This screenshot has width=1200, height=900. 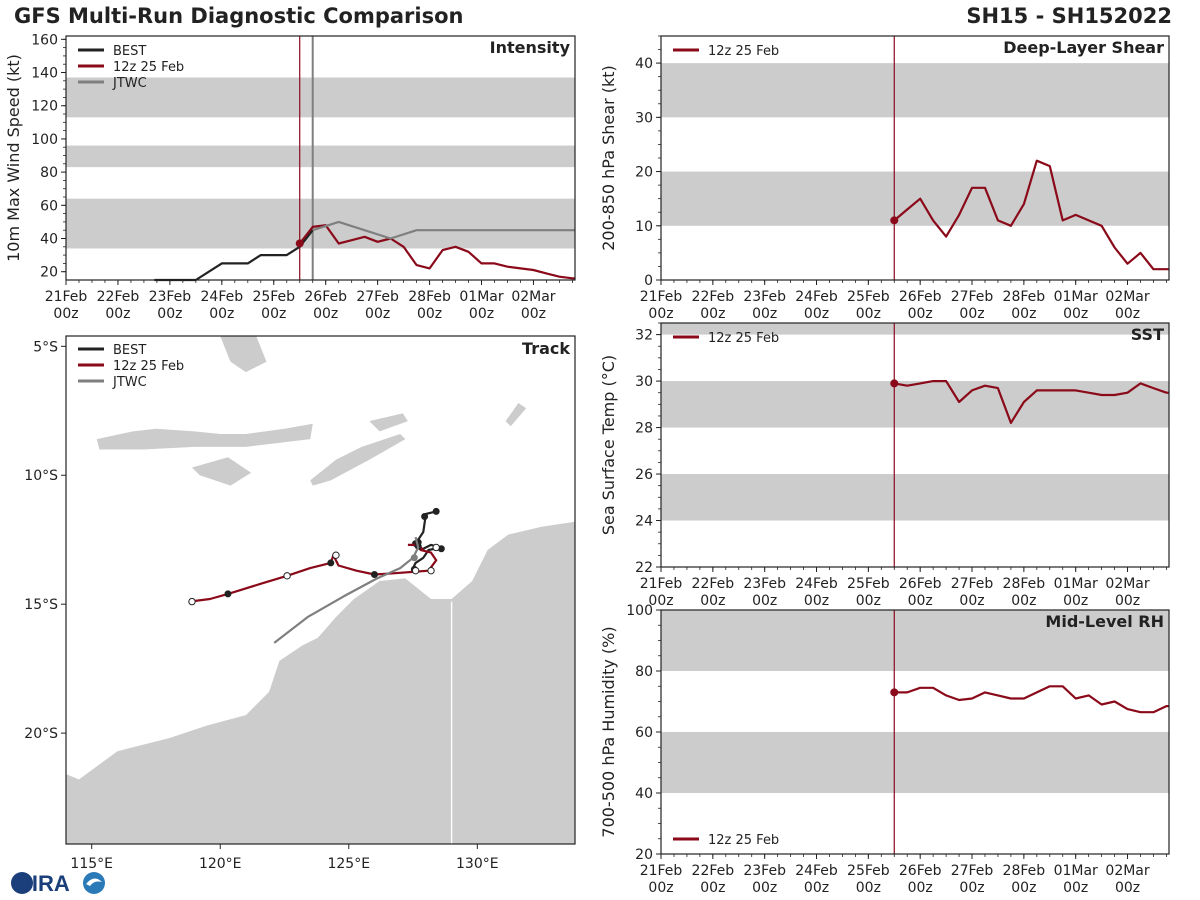 I want to click on shear-ytick-label: 10, so click(x=644, y=227).